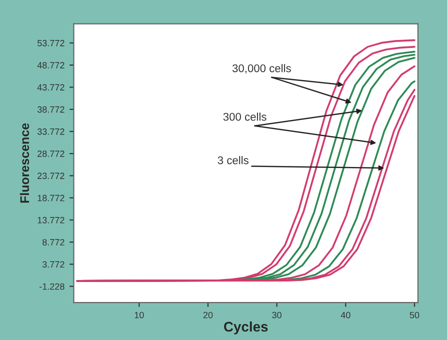 The width and height of the screenshot is (447, 340). I want to click on y-tick-label: -1.228, so click(52, 286).